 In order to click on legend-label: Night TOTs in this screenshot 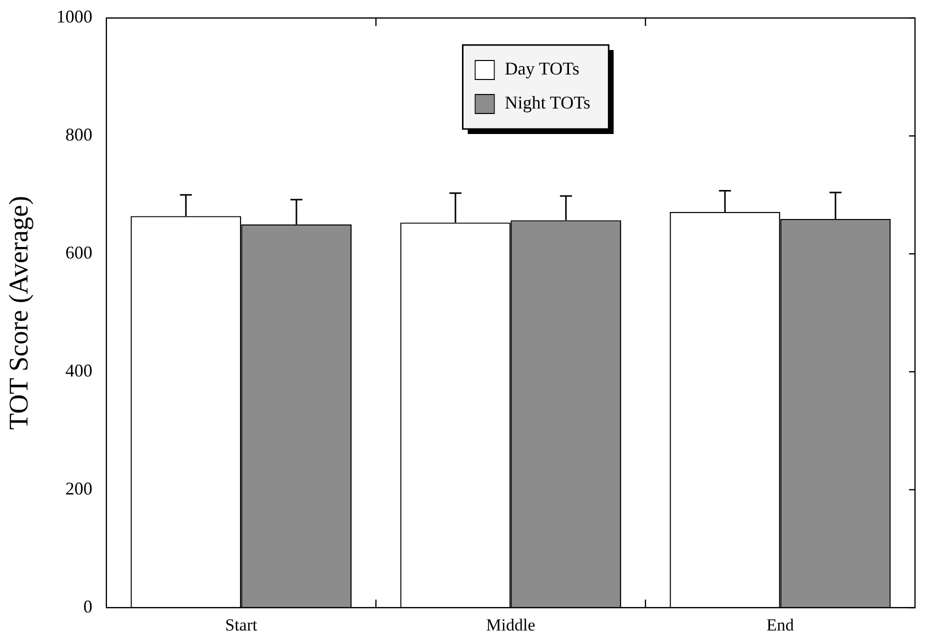, I will do `click(547, 102)`.